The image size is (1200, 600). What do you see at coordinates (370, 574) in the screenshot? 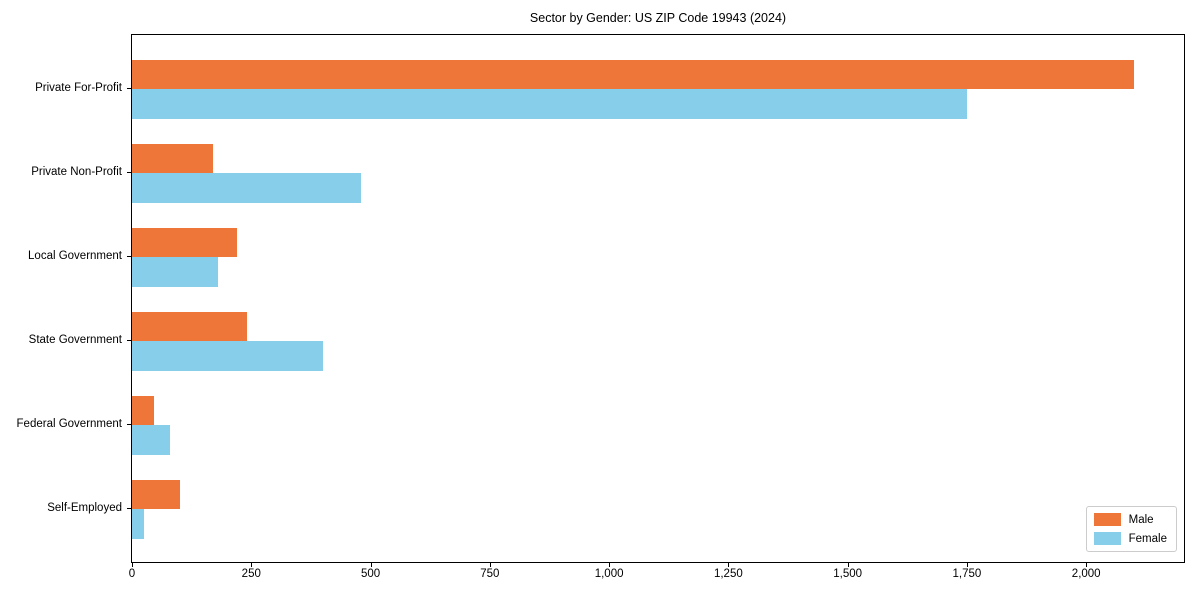
I see `xtick-label-500: 500` at bounding box center [370, 574].